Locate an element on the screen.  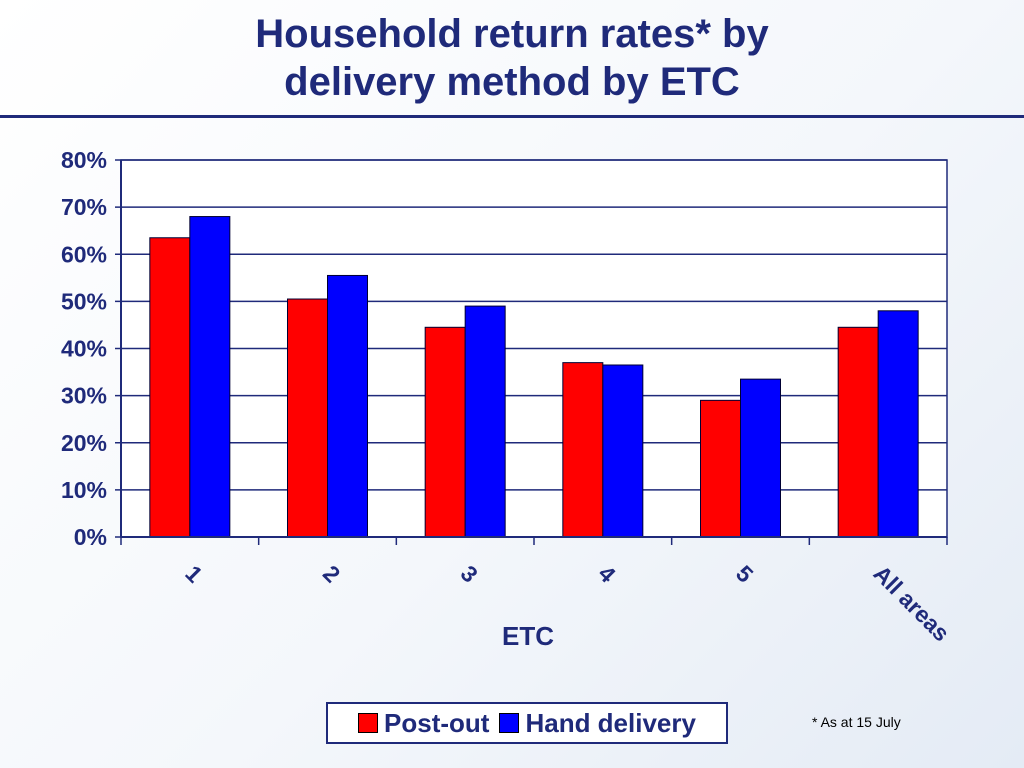
x-tick-label: All areas is located at coordinates (912, 603).